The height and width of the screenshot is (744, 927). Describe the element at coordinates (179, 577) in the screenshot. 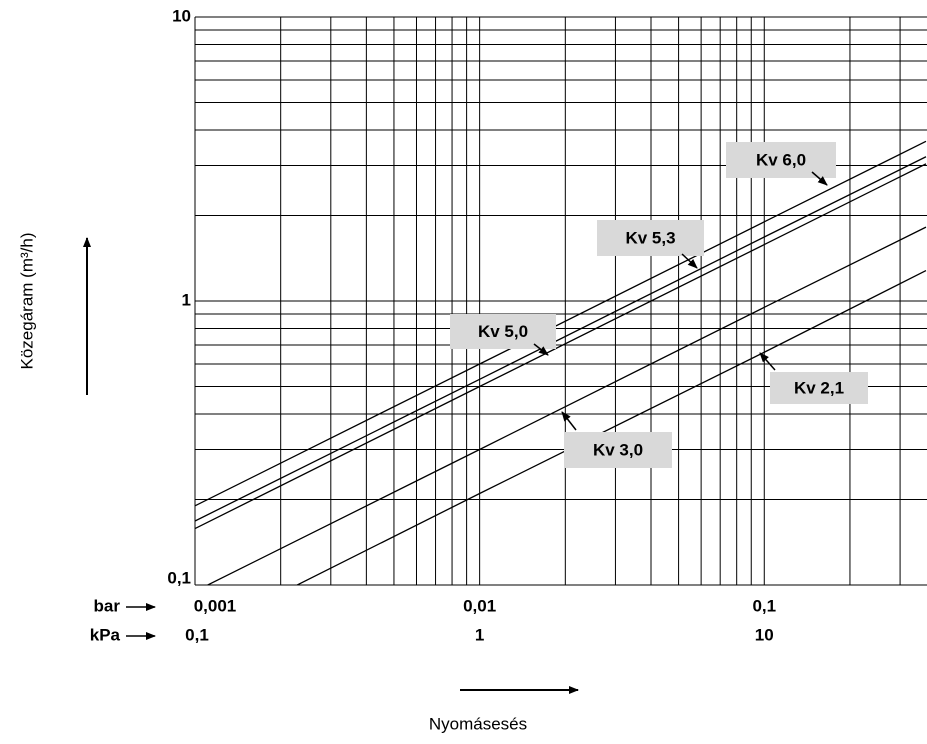

I see `y-tick-label: 0,1` at that location.